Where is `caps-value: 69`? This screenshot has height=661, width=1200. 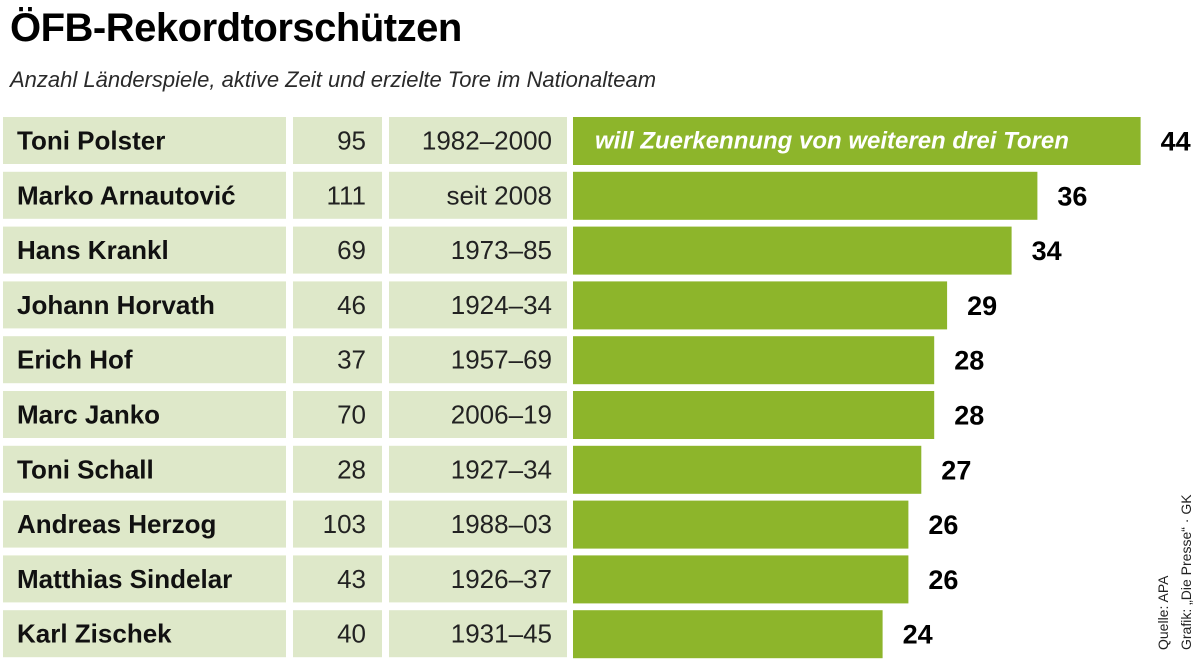 caps-value: 69 is located at coordinates (351, 250).